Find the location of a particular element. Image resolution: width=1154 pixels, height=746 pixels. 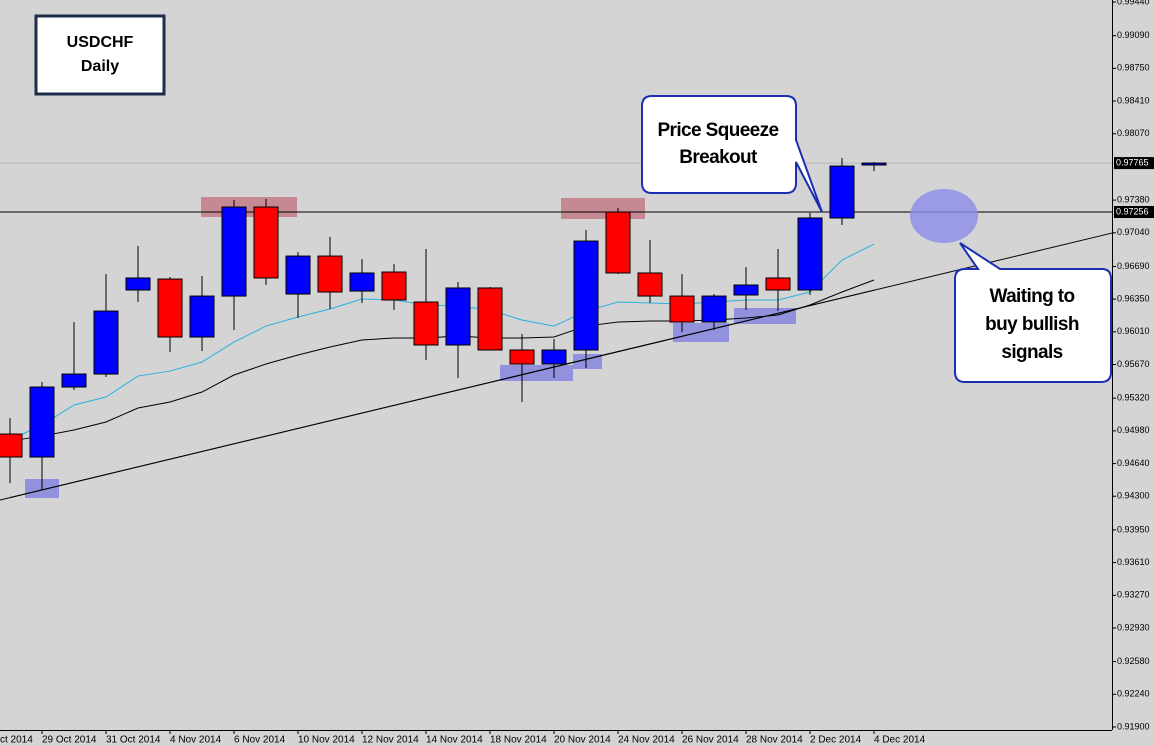

y-tick-label: 0.93950 is located at coordinates (1133, 529).